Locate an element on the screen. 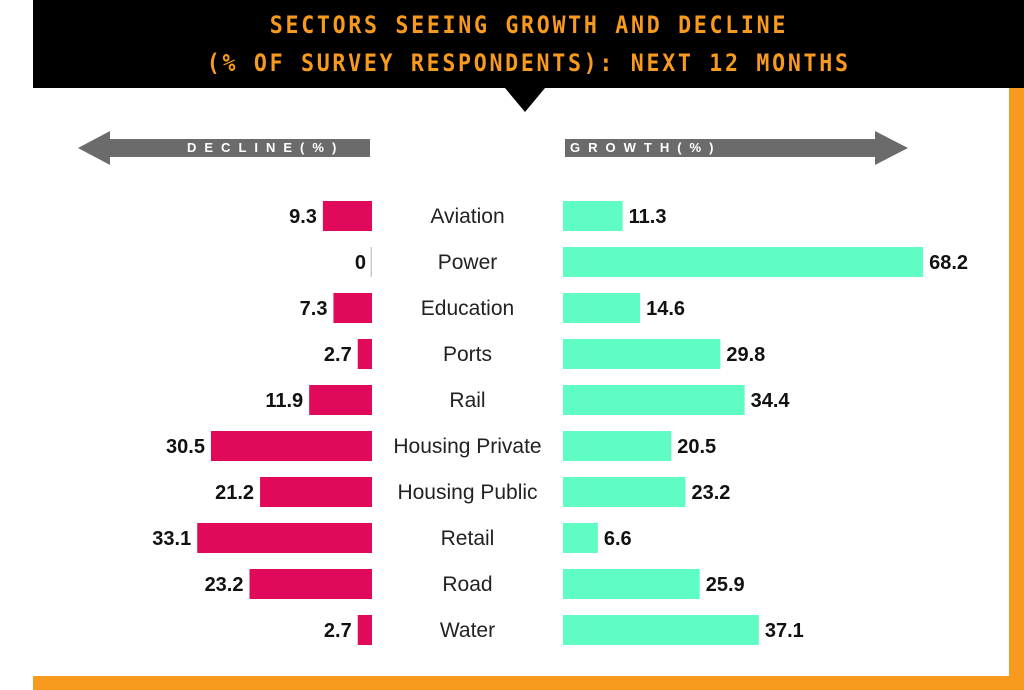  category-label: Housing Private is located at coordinates (467, 446).